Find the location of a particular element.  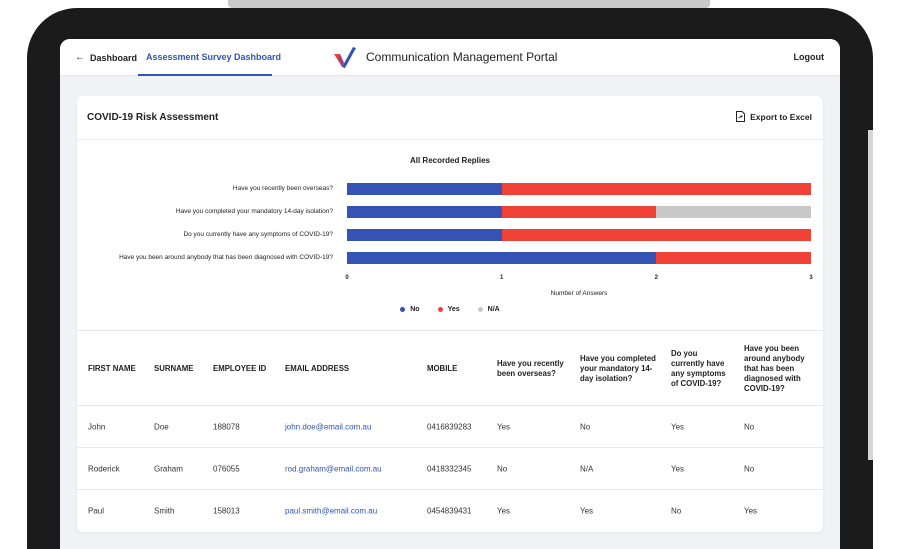

cell-first-name: Paul is located at coordinates (96, 511).